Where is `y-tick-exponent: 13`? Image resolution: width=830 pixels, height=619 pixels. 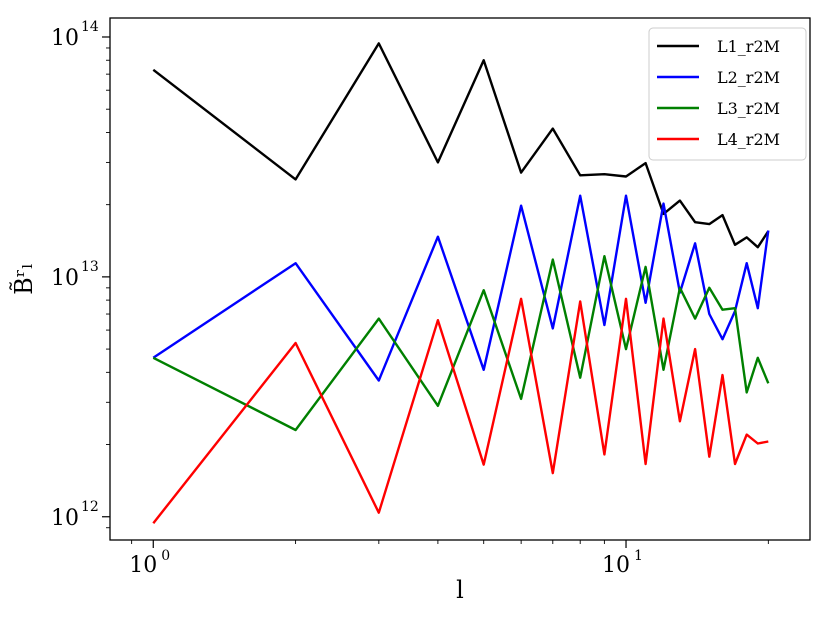 y-tick-exponent: 13 is located at coordinates (90, 267).